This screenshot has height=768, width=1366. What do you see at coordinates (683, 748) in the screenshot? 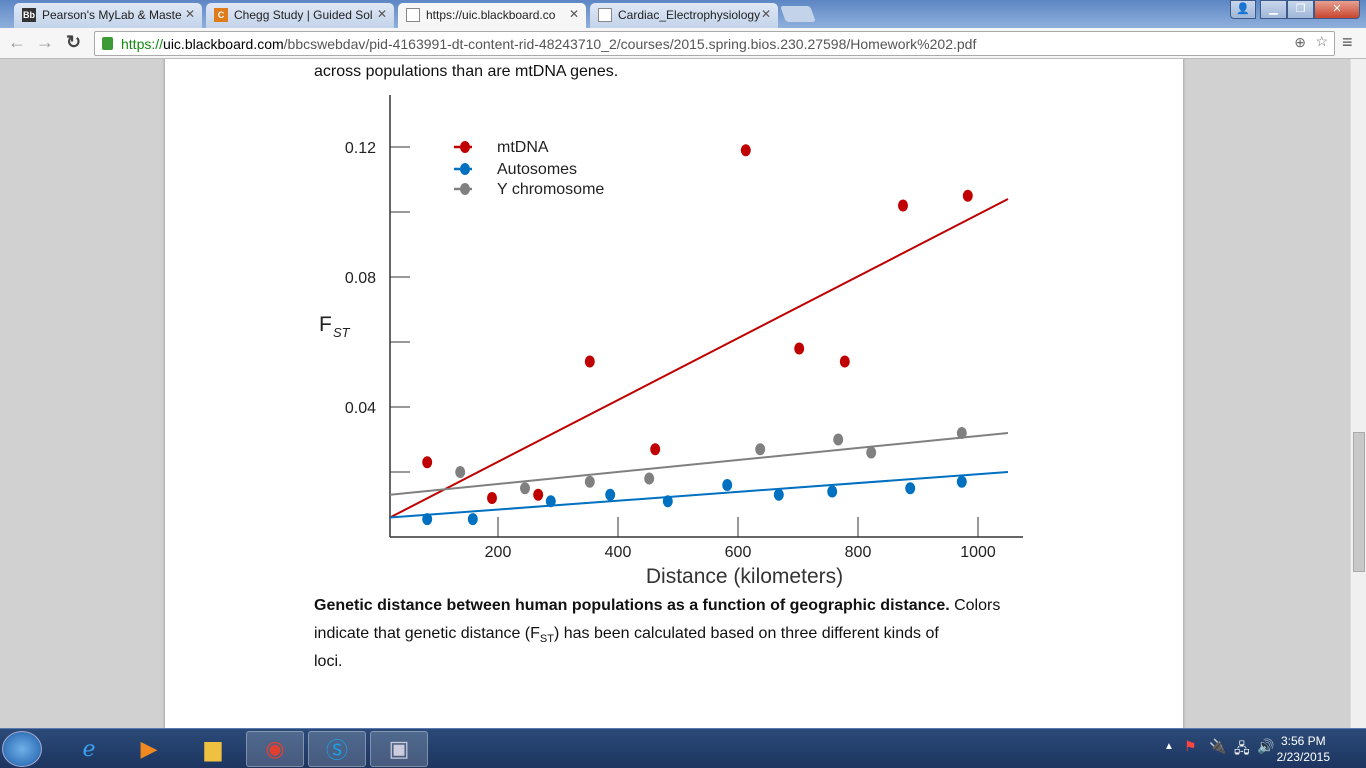
I see `taskbar: ℯ ▶ ▆ ◉ Ⓢ ▣ ▲ ⚑ 🔌 🖧 🔊 3:56 PM 2/23/2015` at bounding box center [683, 748].